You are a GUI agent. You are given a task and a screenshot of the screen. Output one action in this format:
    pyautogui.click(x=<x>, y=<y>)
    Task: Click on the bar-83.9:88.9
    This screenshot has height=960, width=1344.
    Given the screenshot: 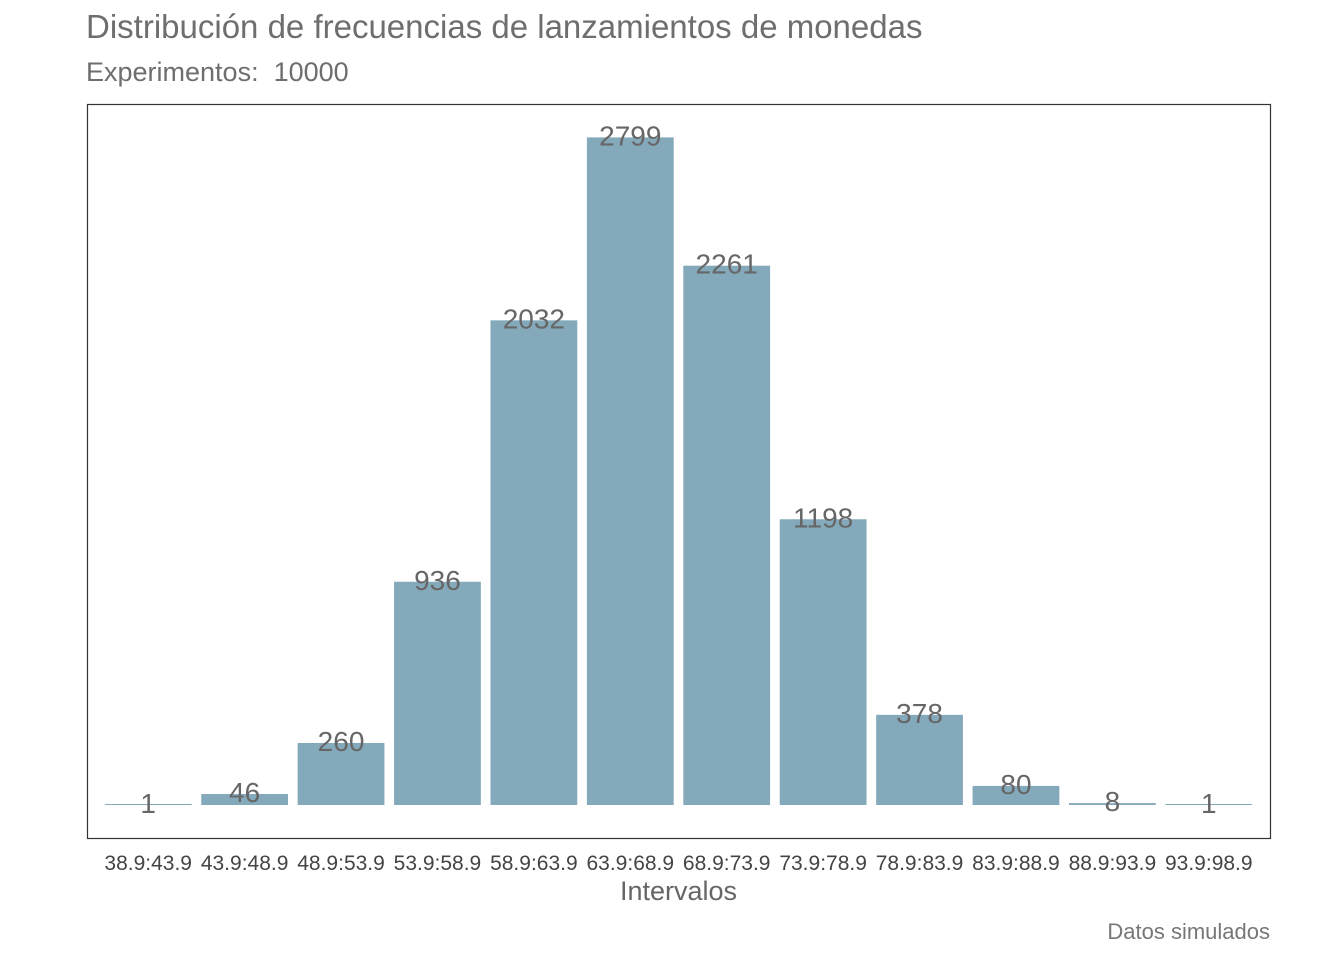 What is the action you would take?
    pyautogui.click(x=1016, y=795)
    